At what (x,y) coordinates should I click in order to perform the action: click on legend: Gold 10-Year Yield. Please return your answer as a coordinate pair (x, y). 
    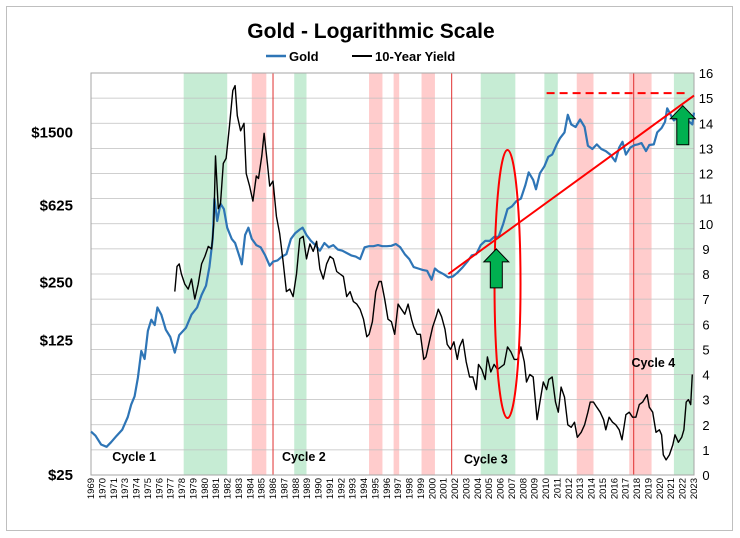
    Looking at the image, I should click on (360, 56).